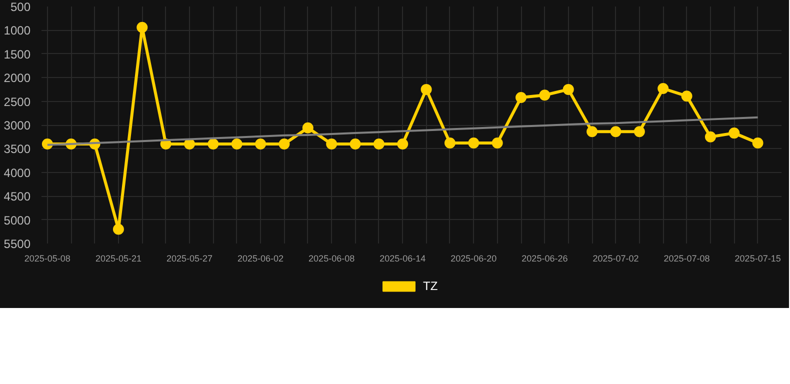  Describe the element at coordinates (17, 125) in the screenshot. I see `y-tick-label: 3000` at that location.